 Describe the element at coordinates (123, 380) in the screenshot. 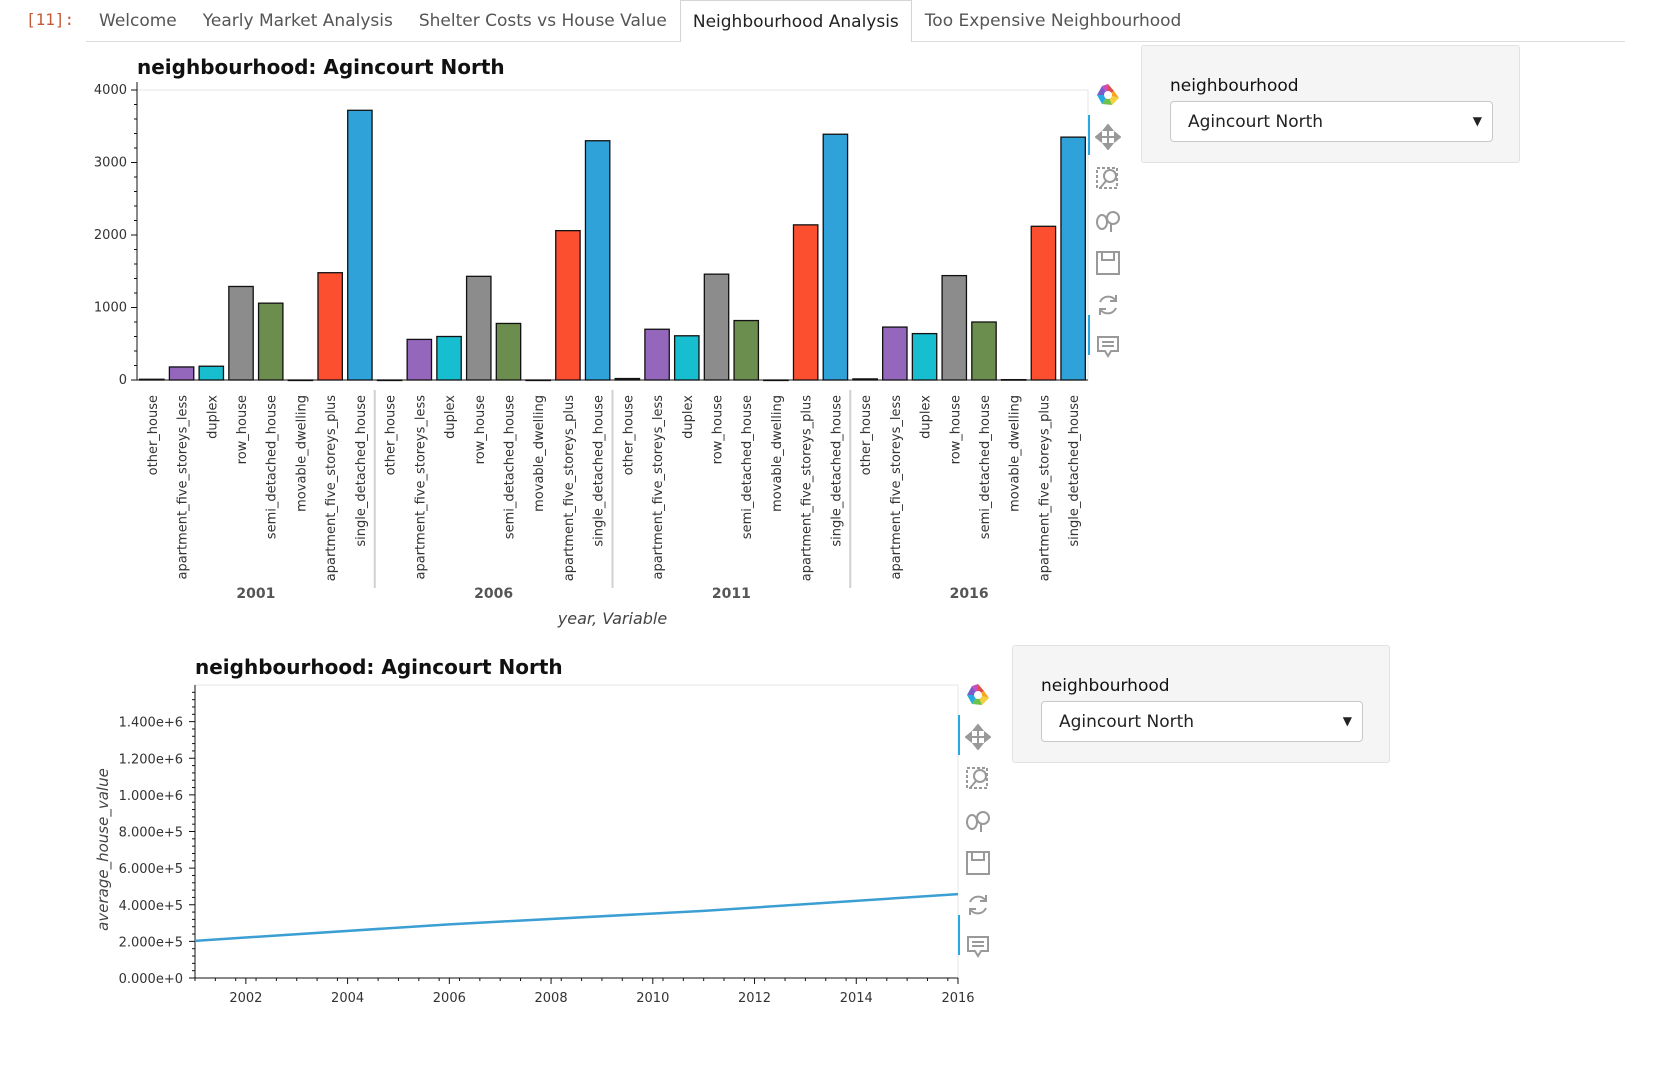

I see `y-tick-label: 0` at that location.